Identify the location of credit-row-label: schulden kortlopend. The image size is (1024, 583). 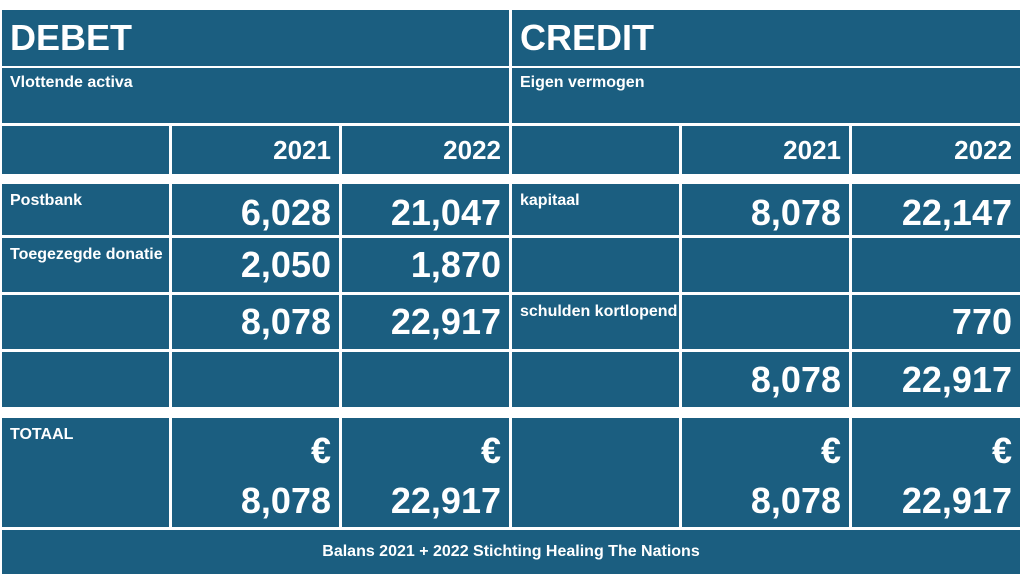
(595, 322).